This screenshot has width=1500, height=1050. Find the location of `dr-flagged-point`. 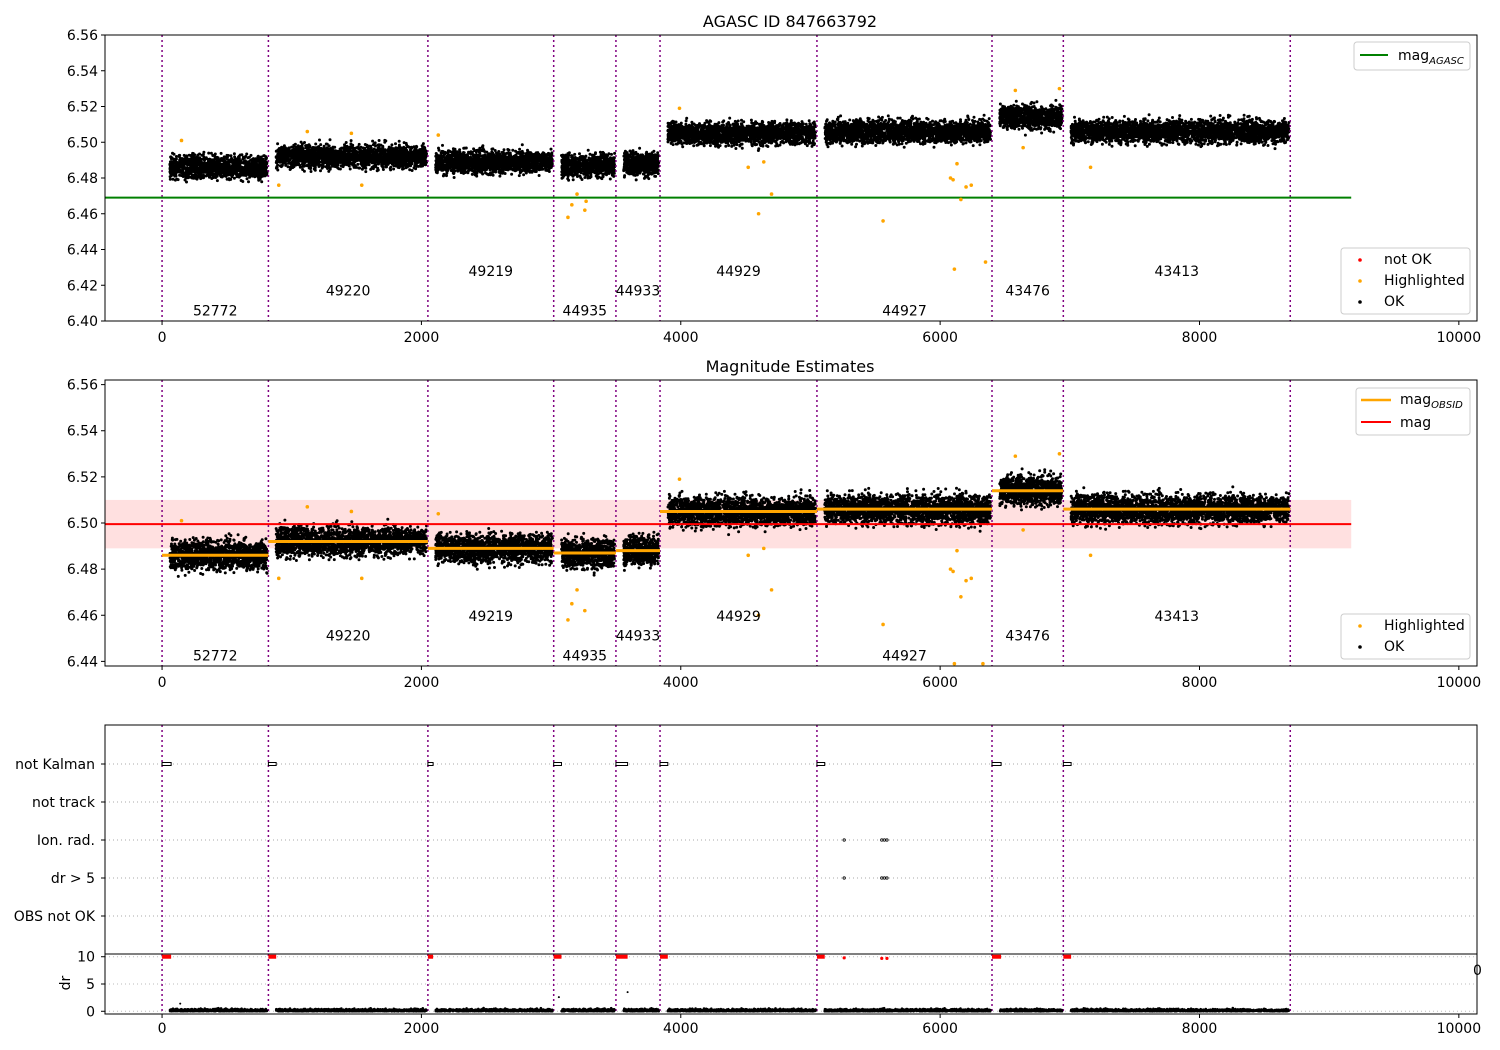

dr-flagged-point is located at coordinates (887, 958).